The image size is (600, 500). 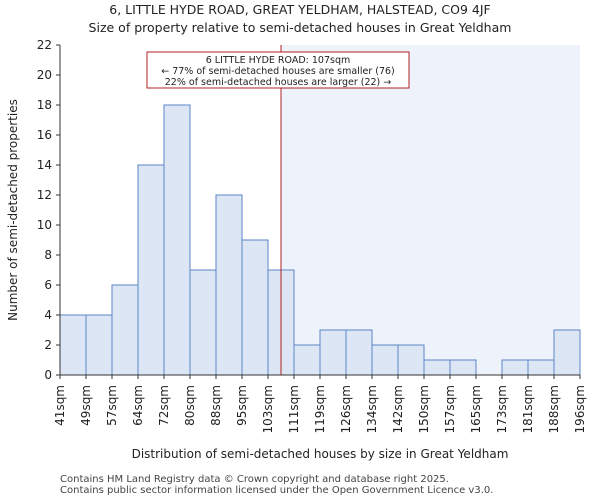 I want to click on y-tick-label: 14, so click(x=44, y=165).